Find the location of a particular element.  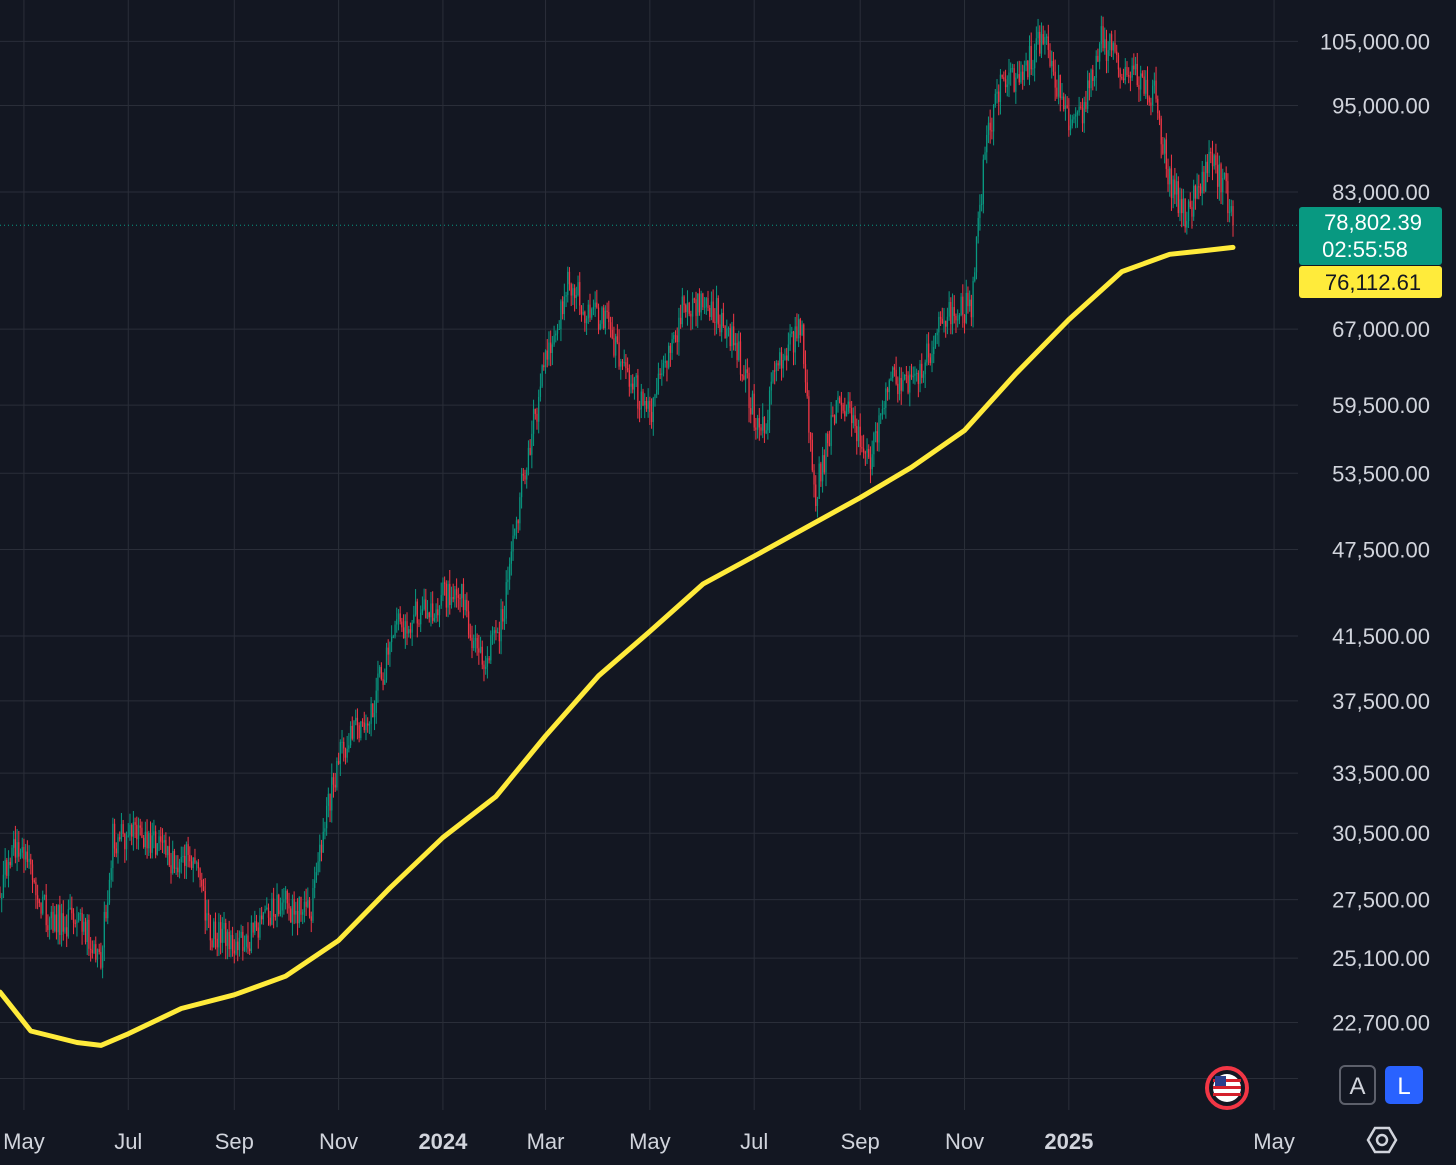

x-tick-label: Nov is located at coordinates (338, 1141).